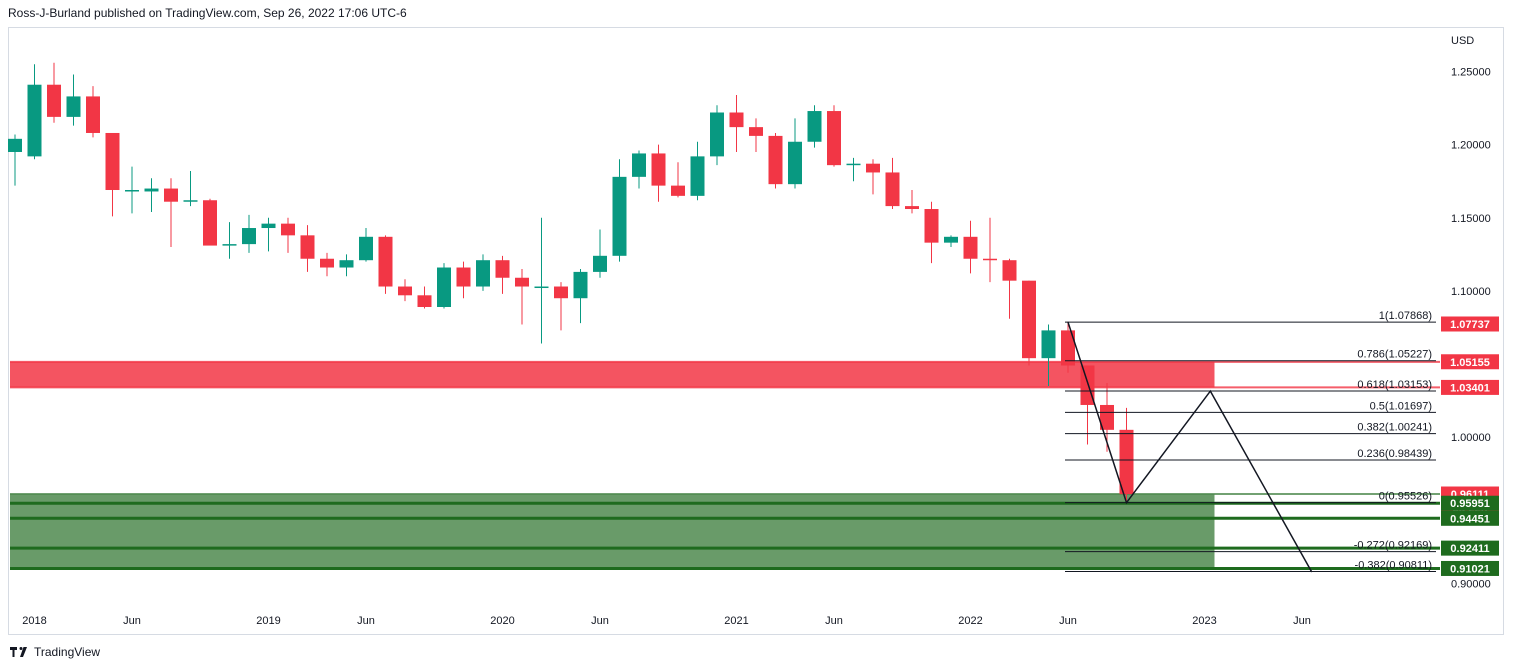 The width and height of the screenshot is (1514, 670). Describe the element at coordinates (970, 621) in the screenshot. I see `x-axis-tick-label: 2022` at that location.